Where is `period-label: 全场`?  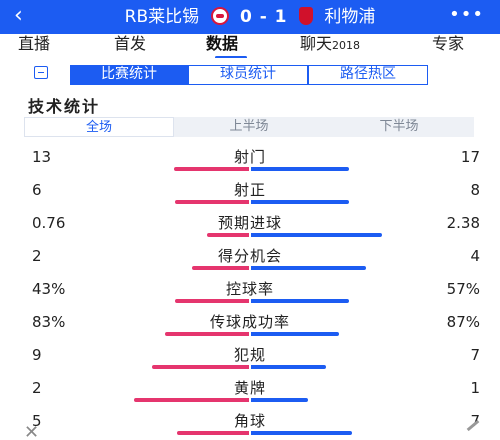 period-label: 全场 is located at coordinates (98, 127).